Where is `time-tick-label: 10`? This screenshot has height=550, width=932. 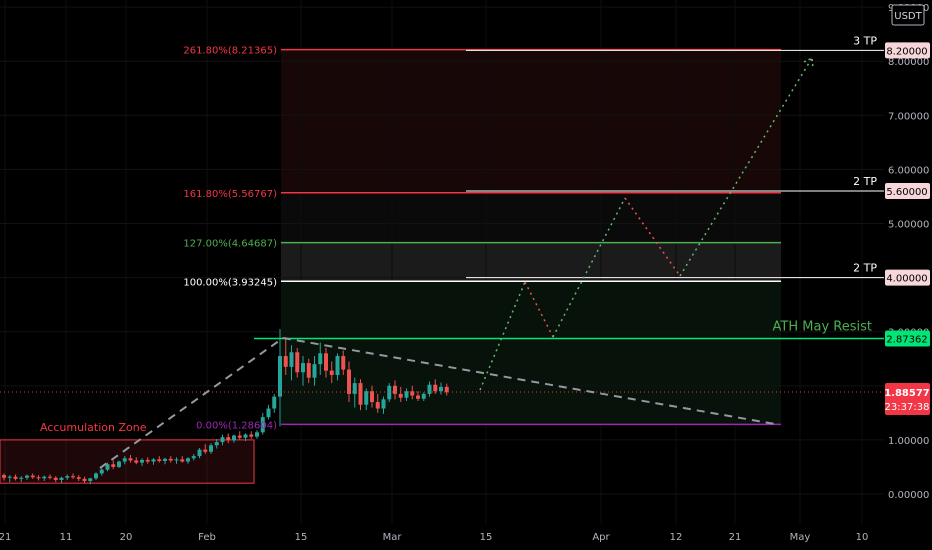
time-tick-label: 10 is located at coordinates (862, 537).